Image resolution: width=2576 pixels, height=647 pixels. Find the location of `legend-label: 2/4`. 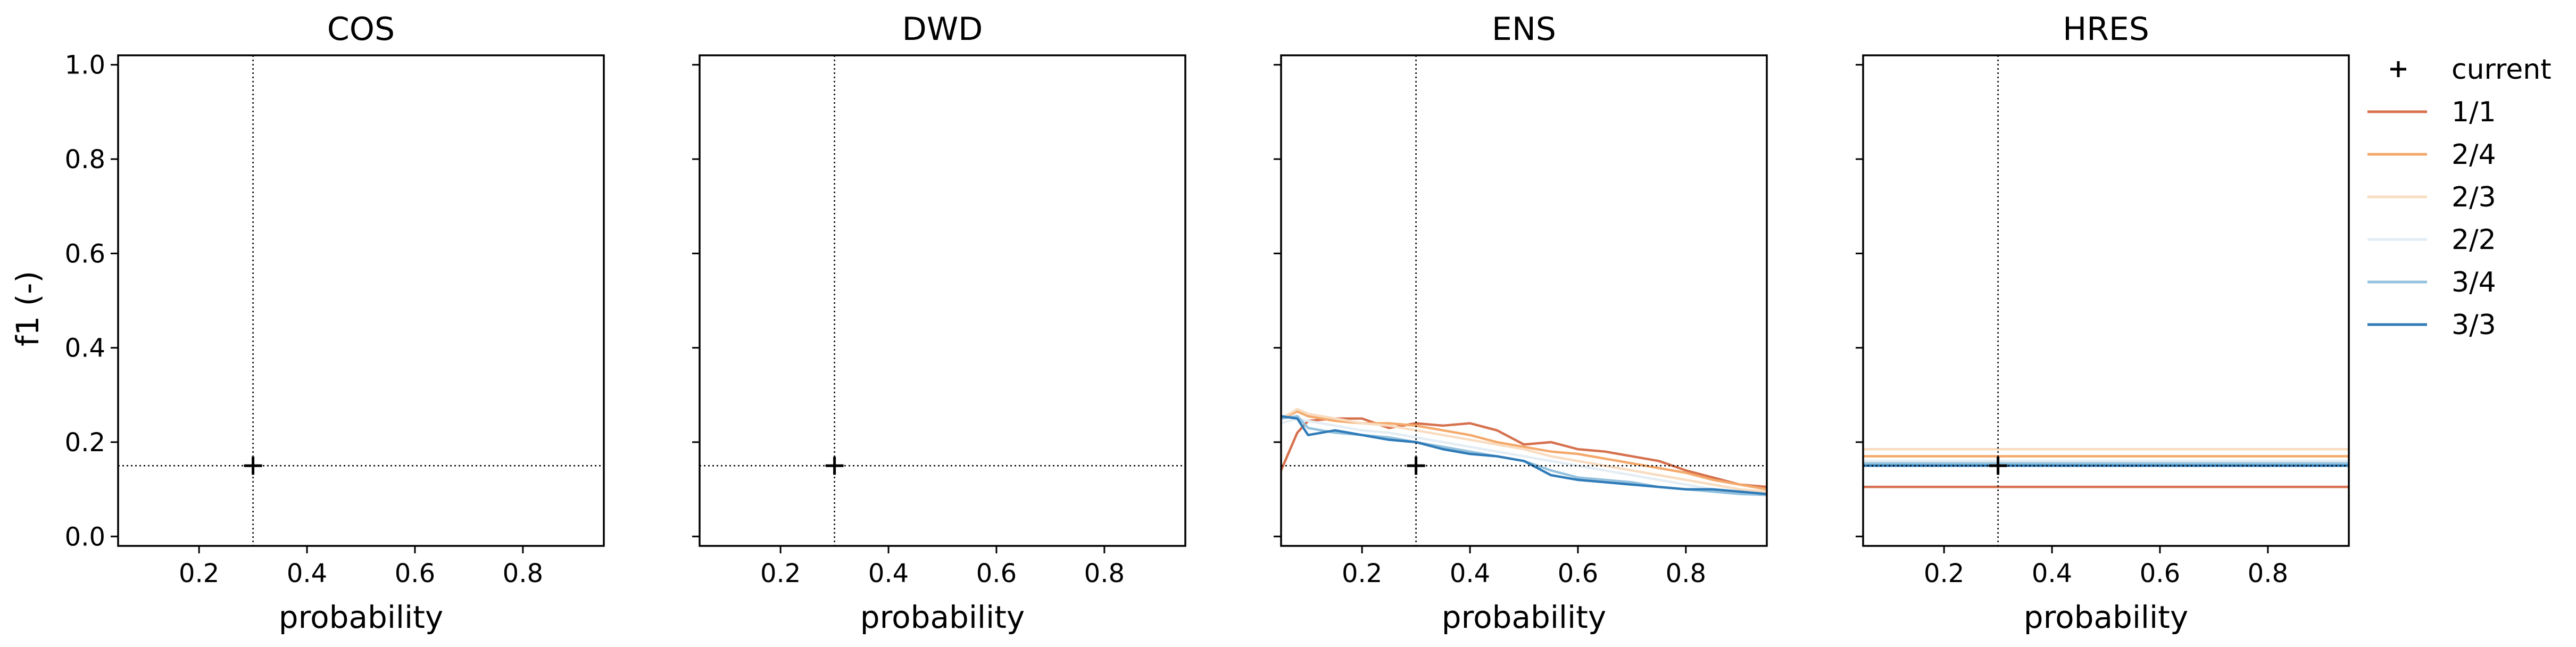

legend-label: 2/4 is located at coordinates (2474, 155).